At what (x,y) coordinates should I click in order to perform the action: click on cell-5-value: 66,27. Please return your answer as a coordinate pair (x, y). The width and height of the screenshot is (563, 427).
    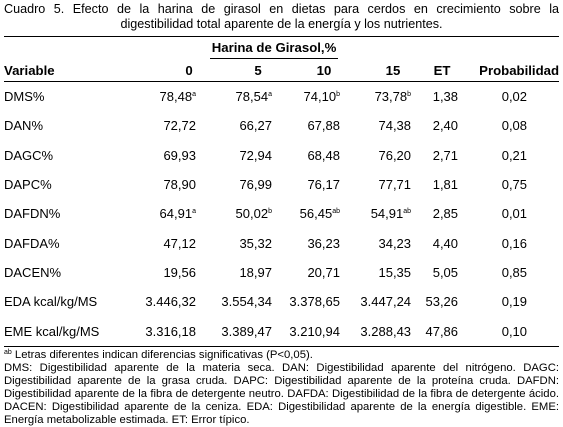
    Looking at the image, I should click on (255, 126).